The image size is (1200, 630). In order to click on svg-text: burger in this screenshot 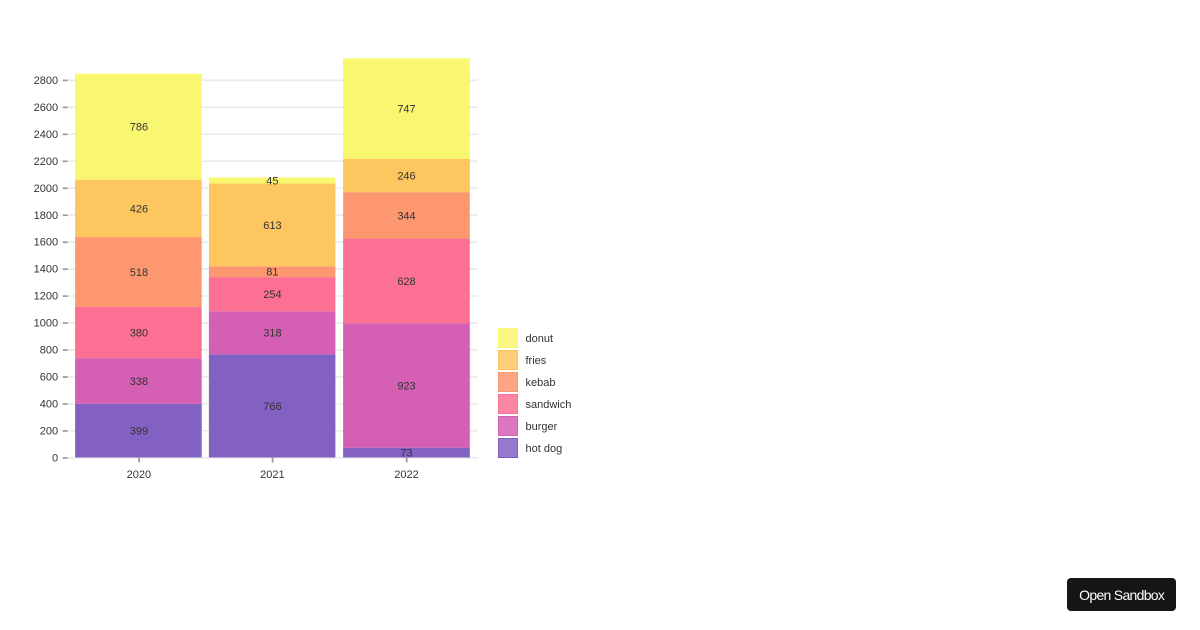, I will do `click(542, 427)`.